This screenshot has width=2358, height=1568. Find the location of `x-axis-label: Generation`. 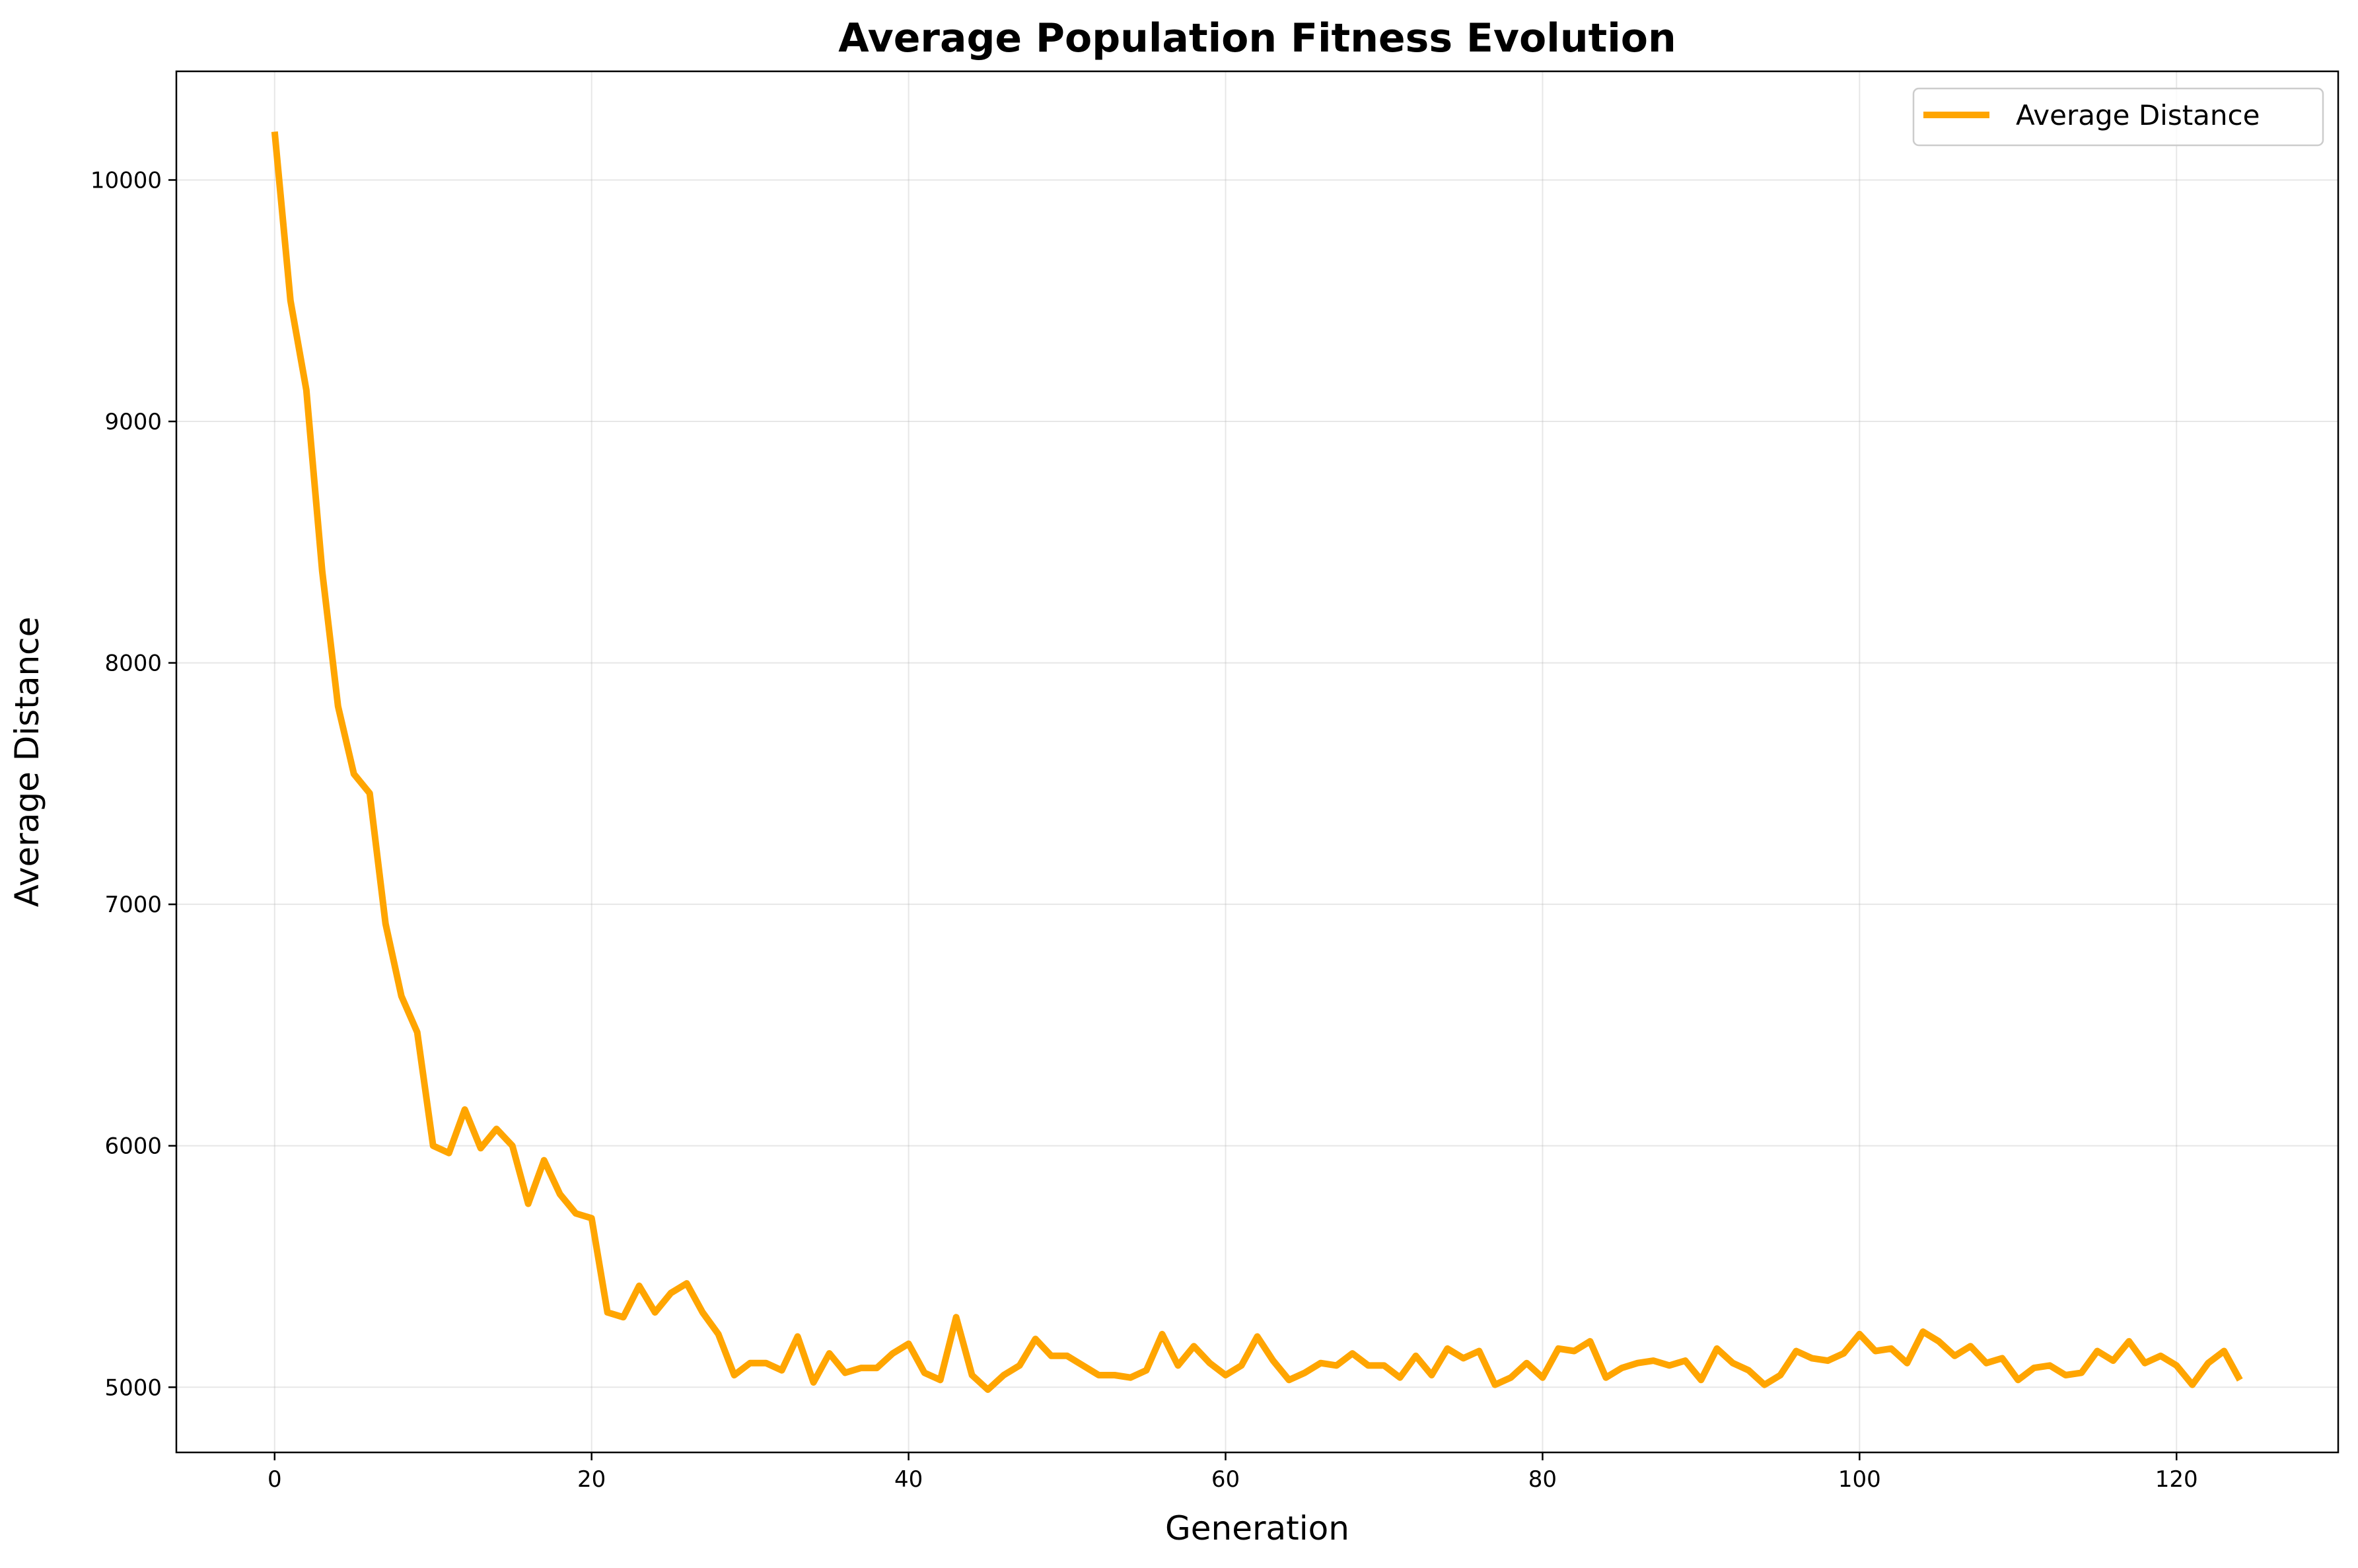

x-axis-label: Generation is located at coordinates (1257, 1528).